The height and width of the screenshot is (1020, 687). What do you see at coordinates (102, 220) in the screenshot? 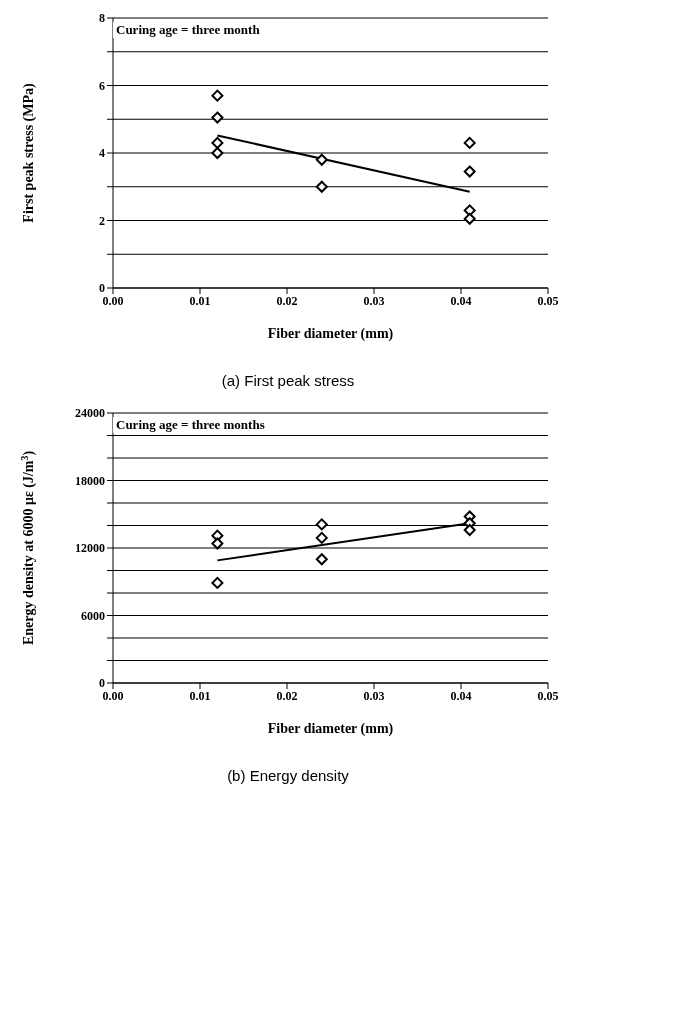
I see `y-tick-label: 2` at bounding box center [102, 220].